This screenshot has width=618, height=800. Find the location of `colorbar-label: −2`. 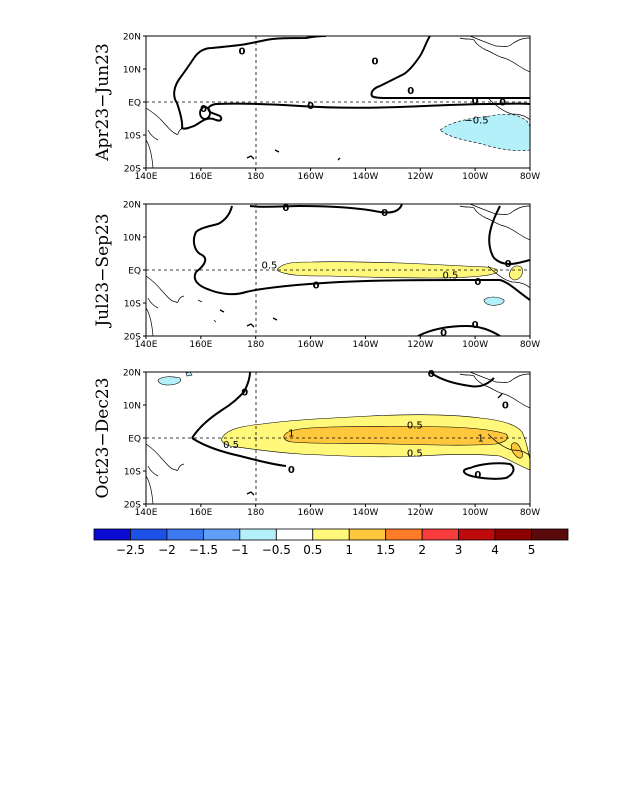

colorbar-label: −2 is located at coordinates (167, 550).